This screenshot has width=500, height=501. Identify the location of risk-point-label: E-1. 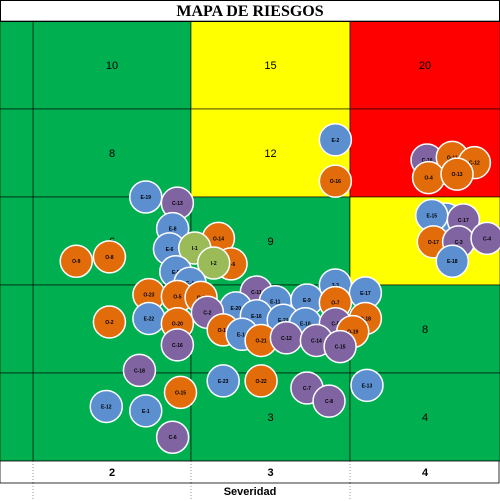
(146, 412).